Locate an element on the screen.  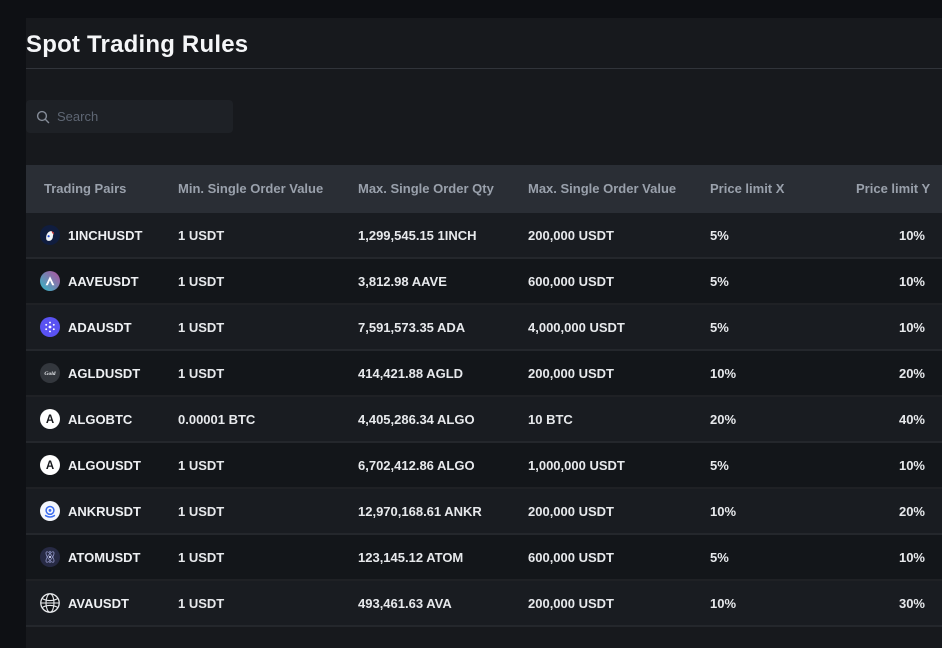
pair-label: ANKRUSDT is located at coordinates (104, 511).